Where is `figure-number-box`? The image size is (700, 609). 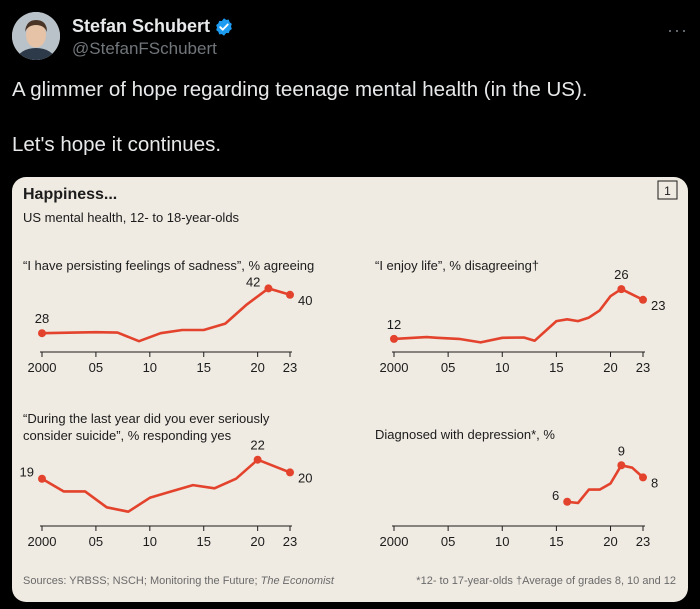
figure-number-box is located at coordinates (667, 190).